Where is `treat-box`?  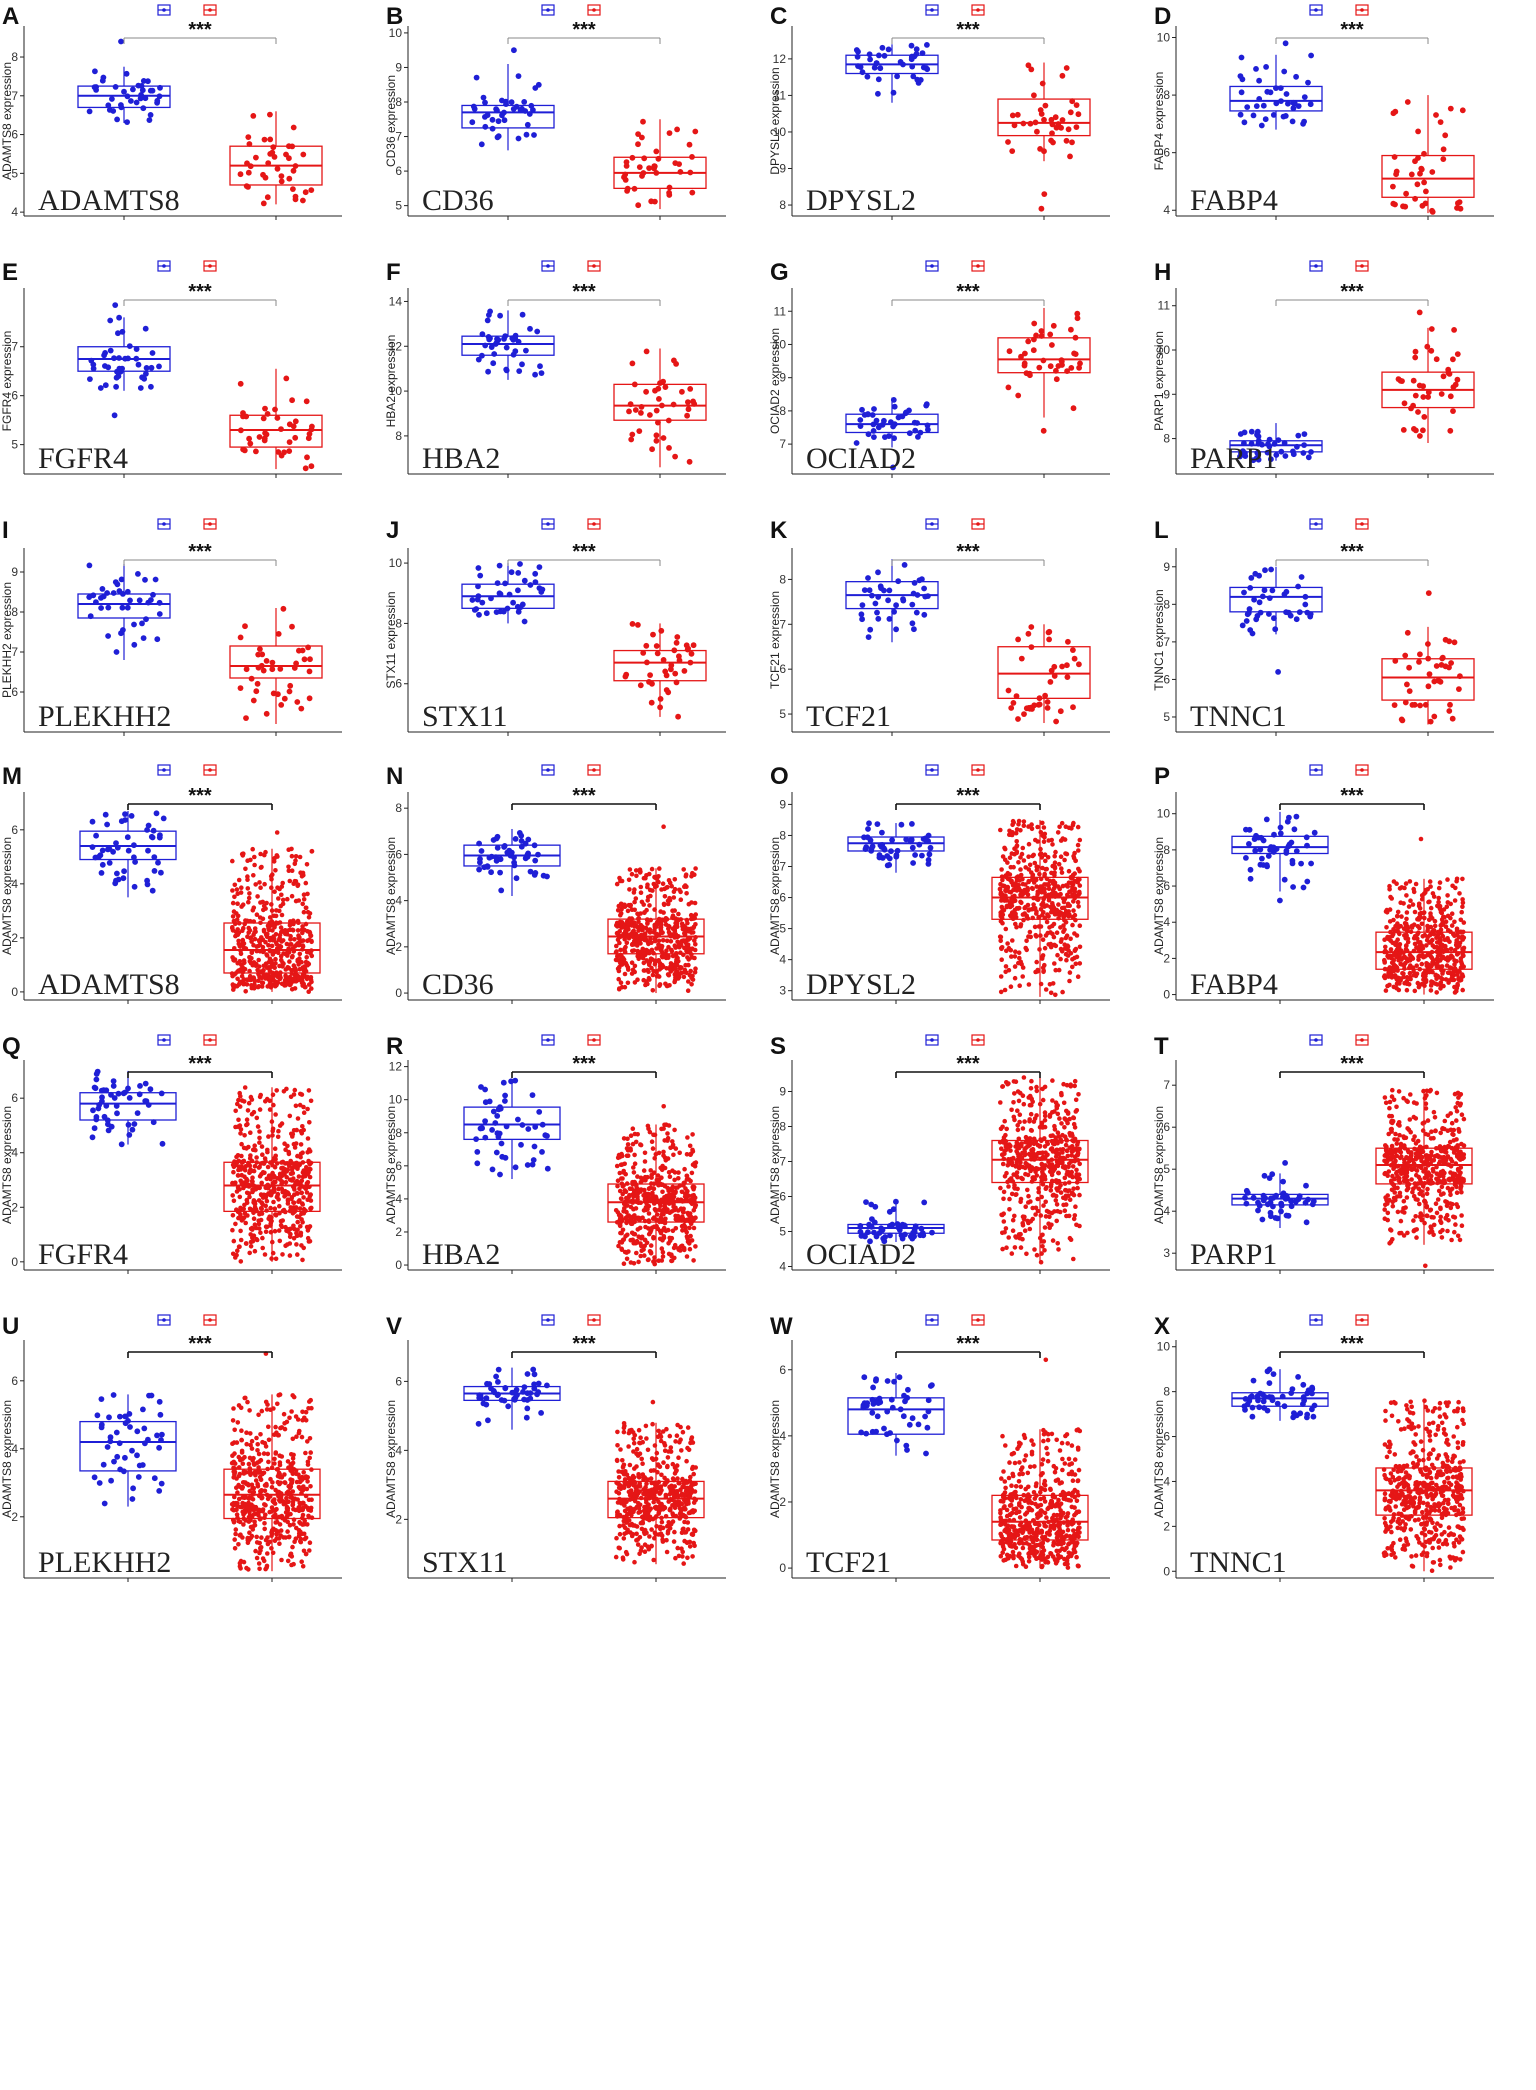 treat-box is located at coordinates (1044, 117).